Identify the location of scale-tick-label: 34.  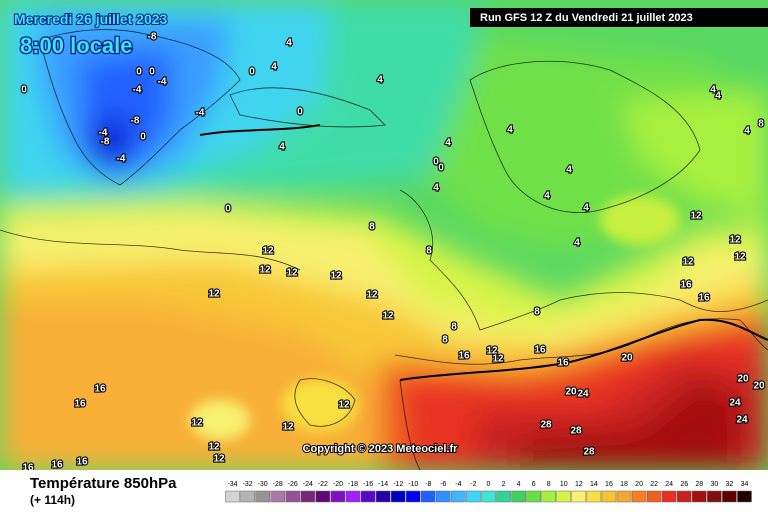
(745, 484).